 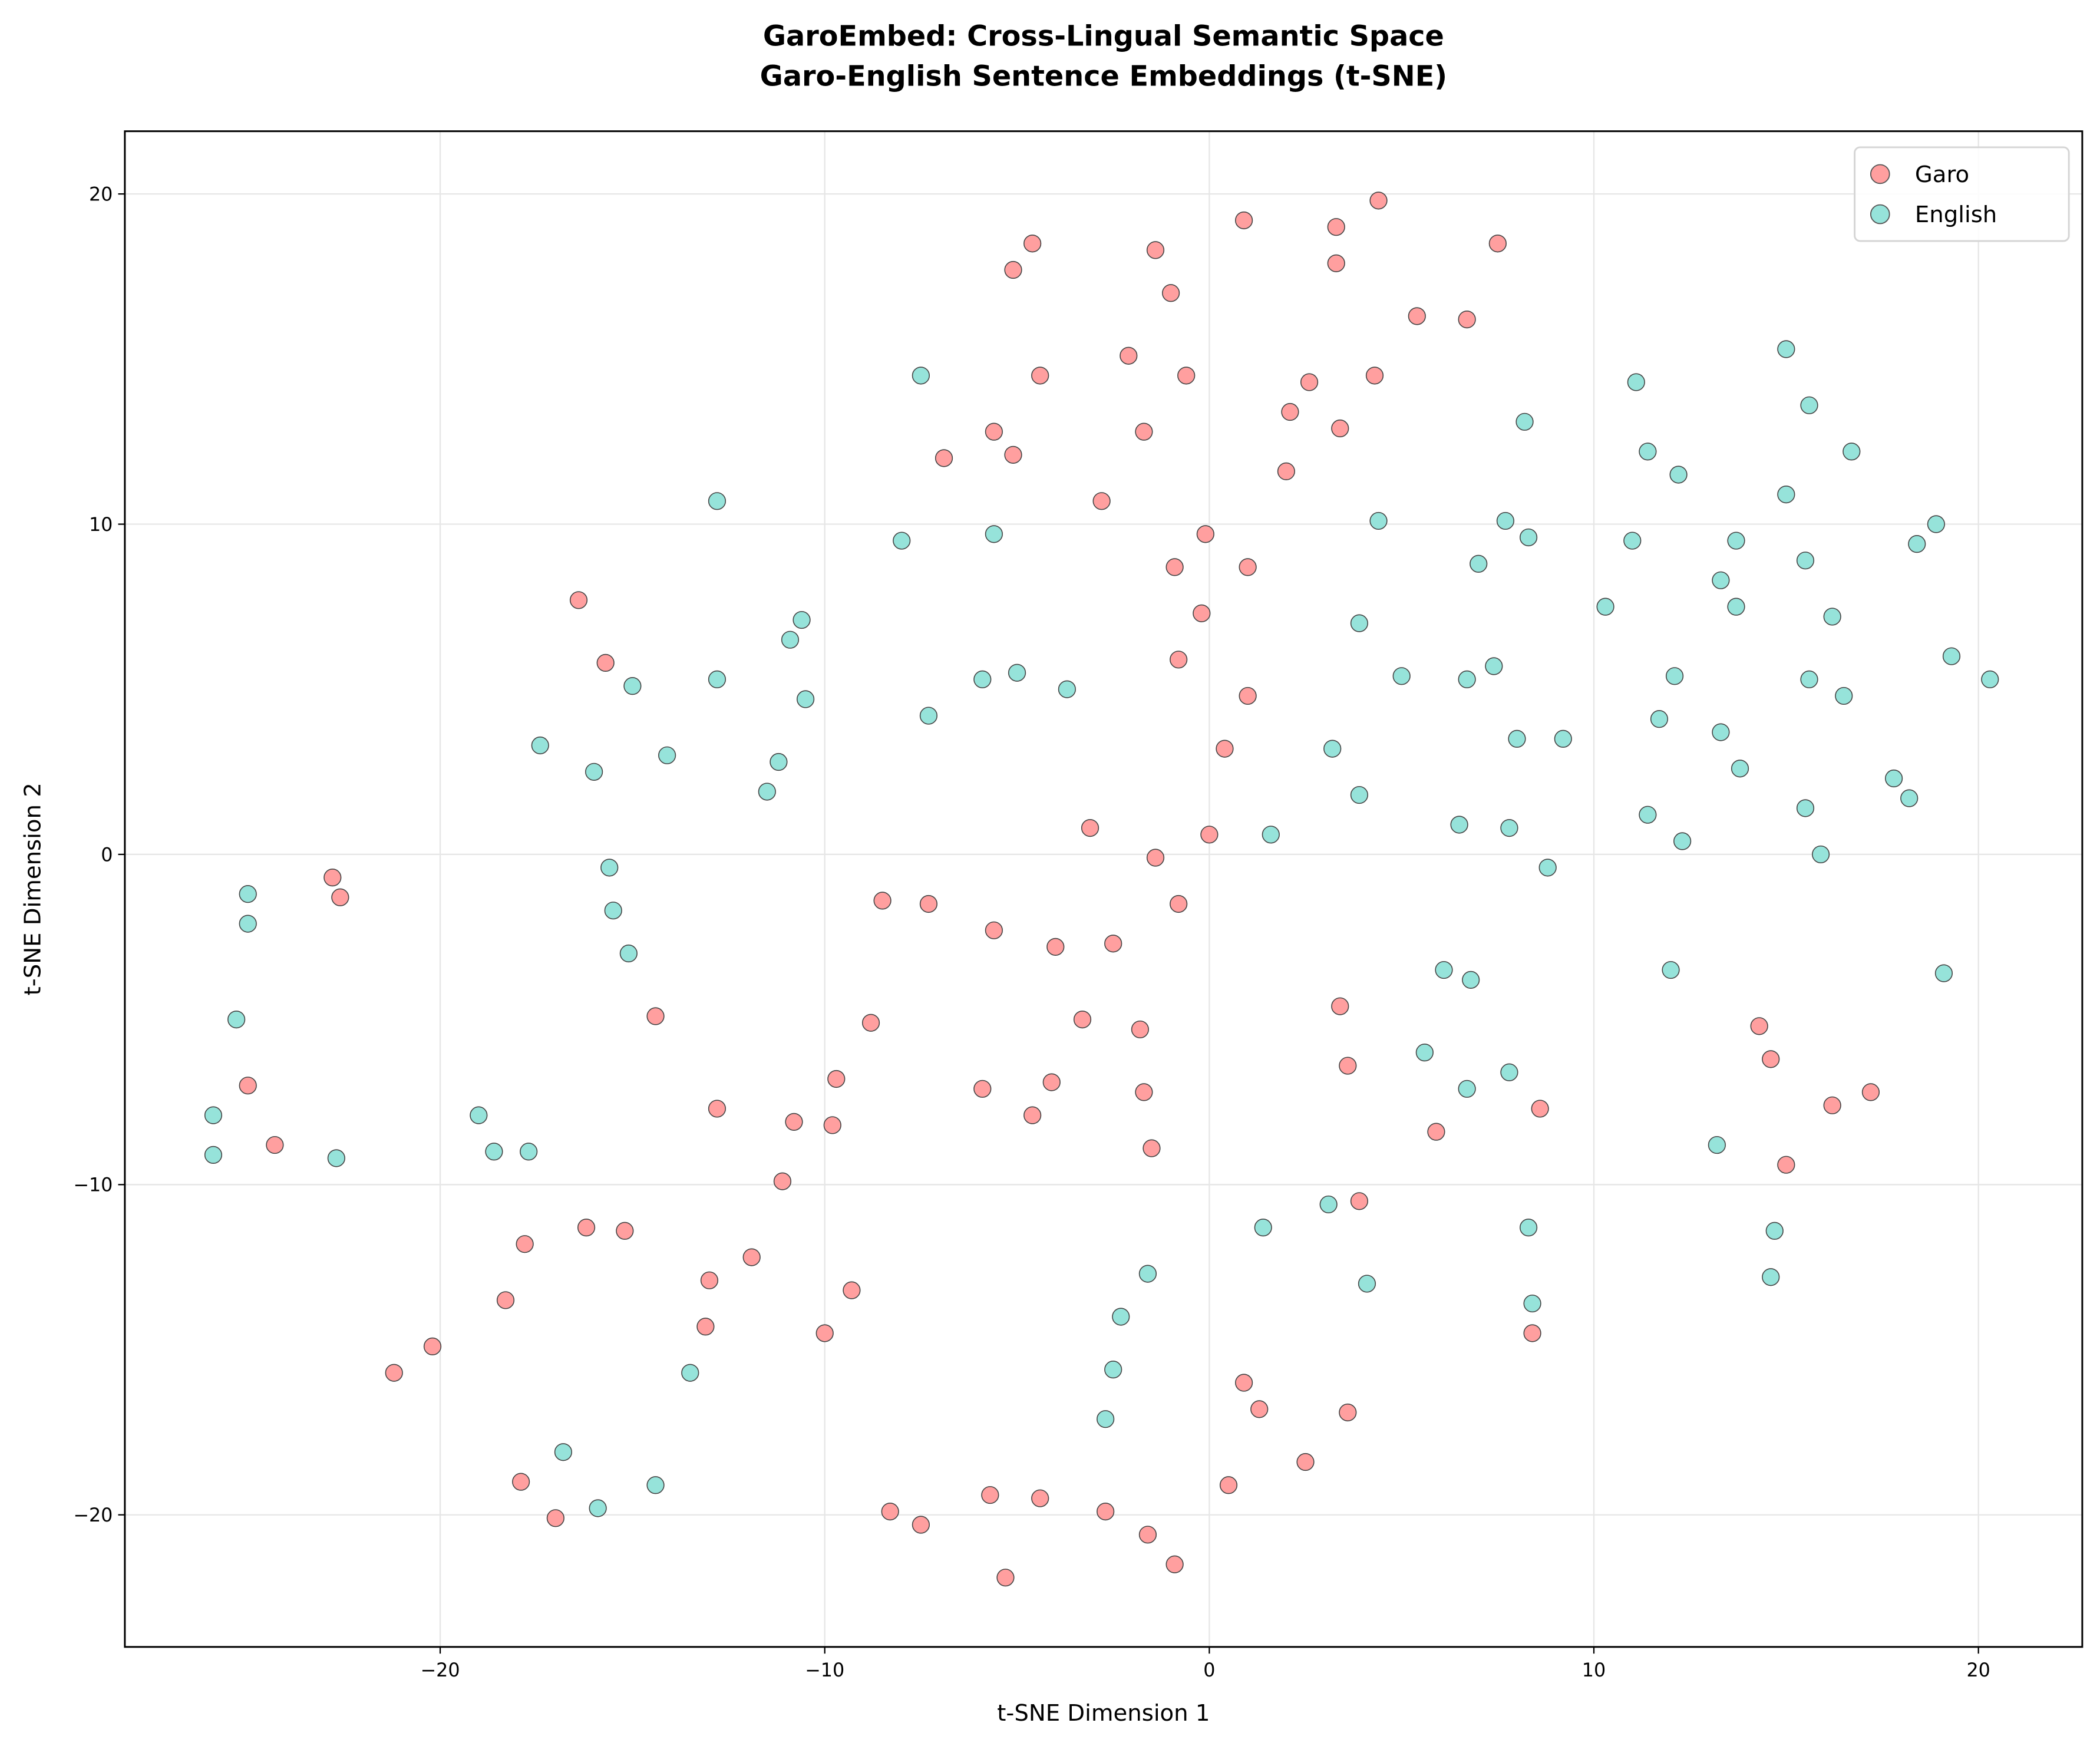 I want to click on chart-subtitle: Garo-English Sentence Embeddings (t-SNE), so click(x=1103, y=76).